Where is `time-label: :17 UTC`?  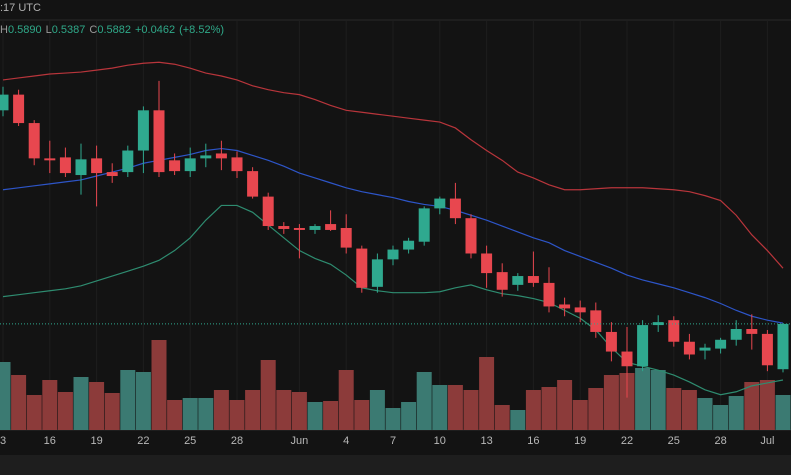 time-label: :17 UTC is located at coordinates (20, 8).